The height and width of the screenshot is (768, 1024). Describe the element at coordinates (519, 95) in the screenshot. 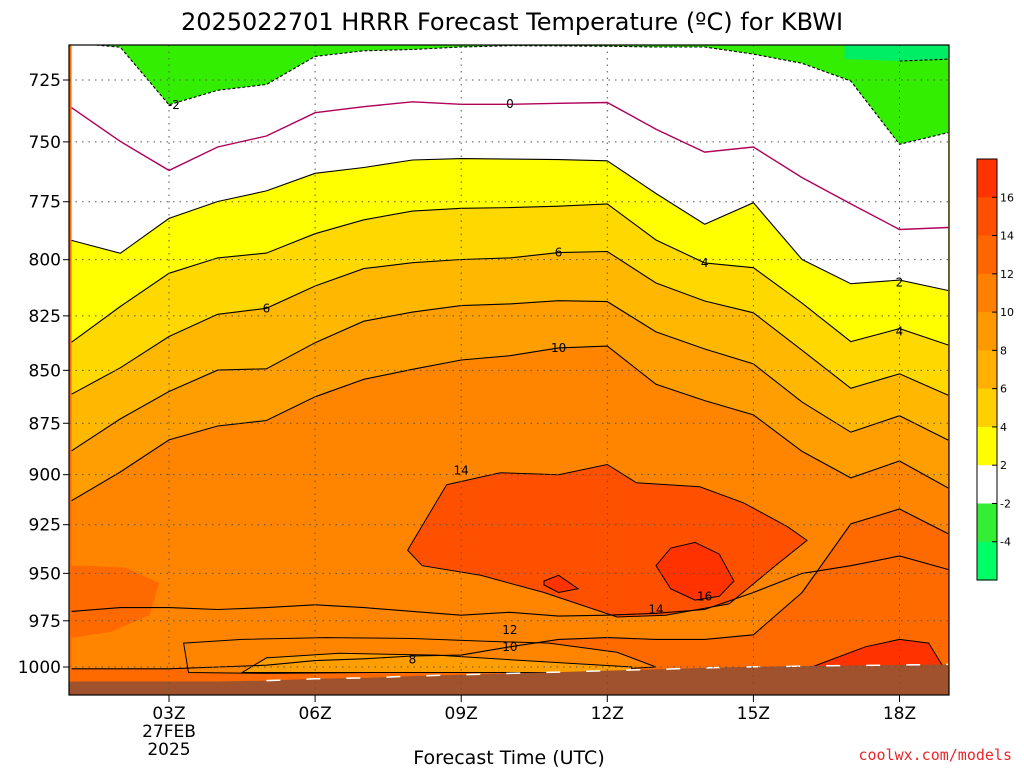

I see `isotherm-m2` at that location.